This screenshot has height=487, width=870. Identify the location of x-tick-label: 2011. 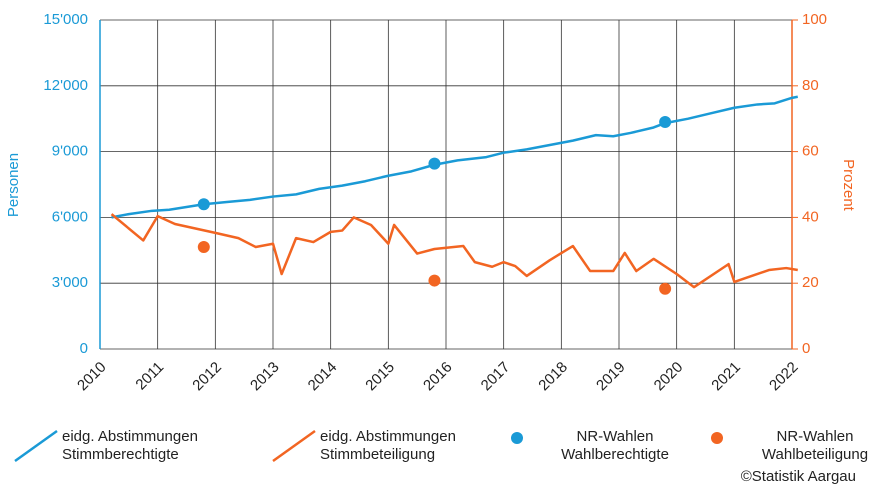
(149, 376).